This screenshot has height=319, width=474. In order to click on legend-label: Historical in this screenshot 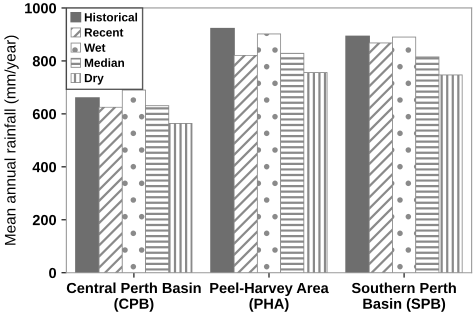, I will do `click(111, 17)`.